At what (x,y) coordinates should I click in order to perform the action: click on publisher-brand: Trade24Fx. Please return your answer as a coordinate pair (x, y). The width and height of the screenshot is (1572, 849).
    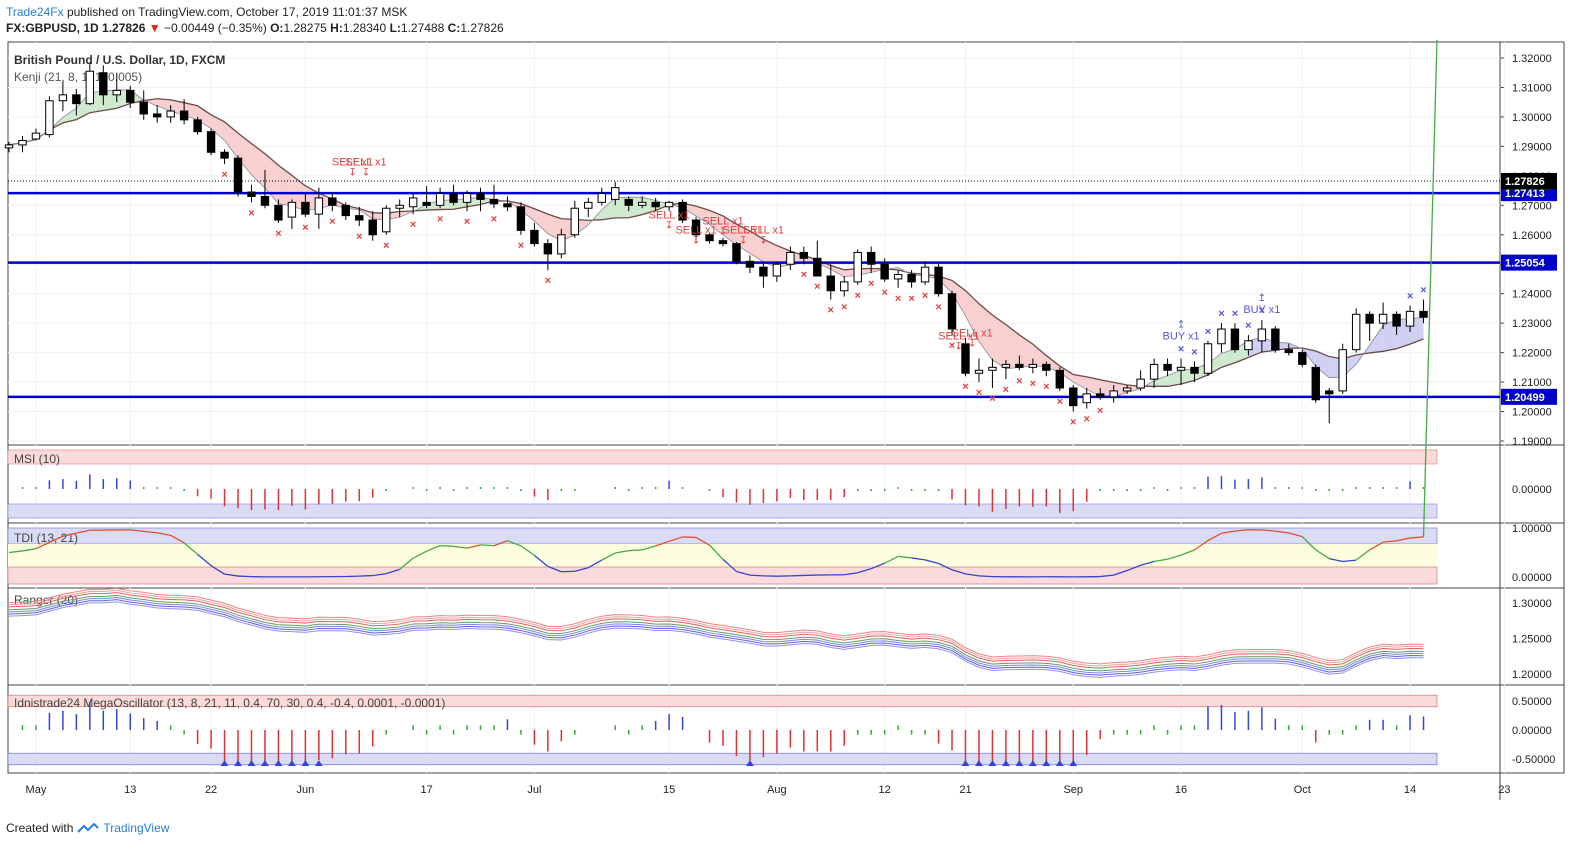
    Looking at the image, I should click on (35, 12).